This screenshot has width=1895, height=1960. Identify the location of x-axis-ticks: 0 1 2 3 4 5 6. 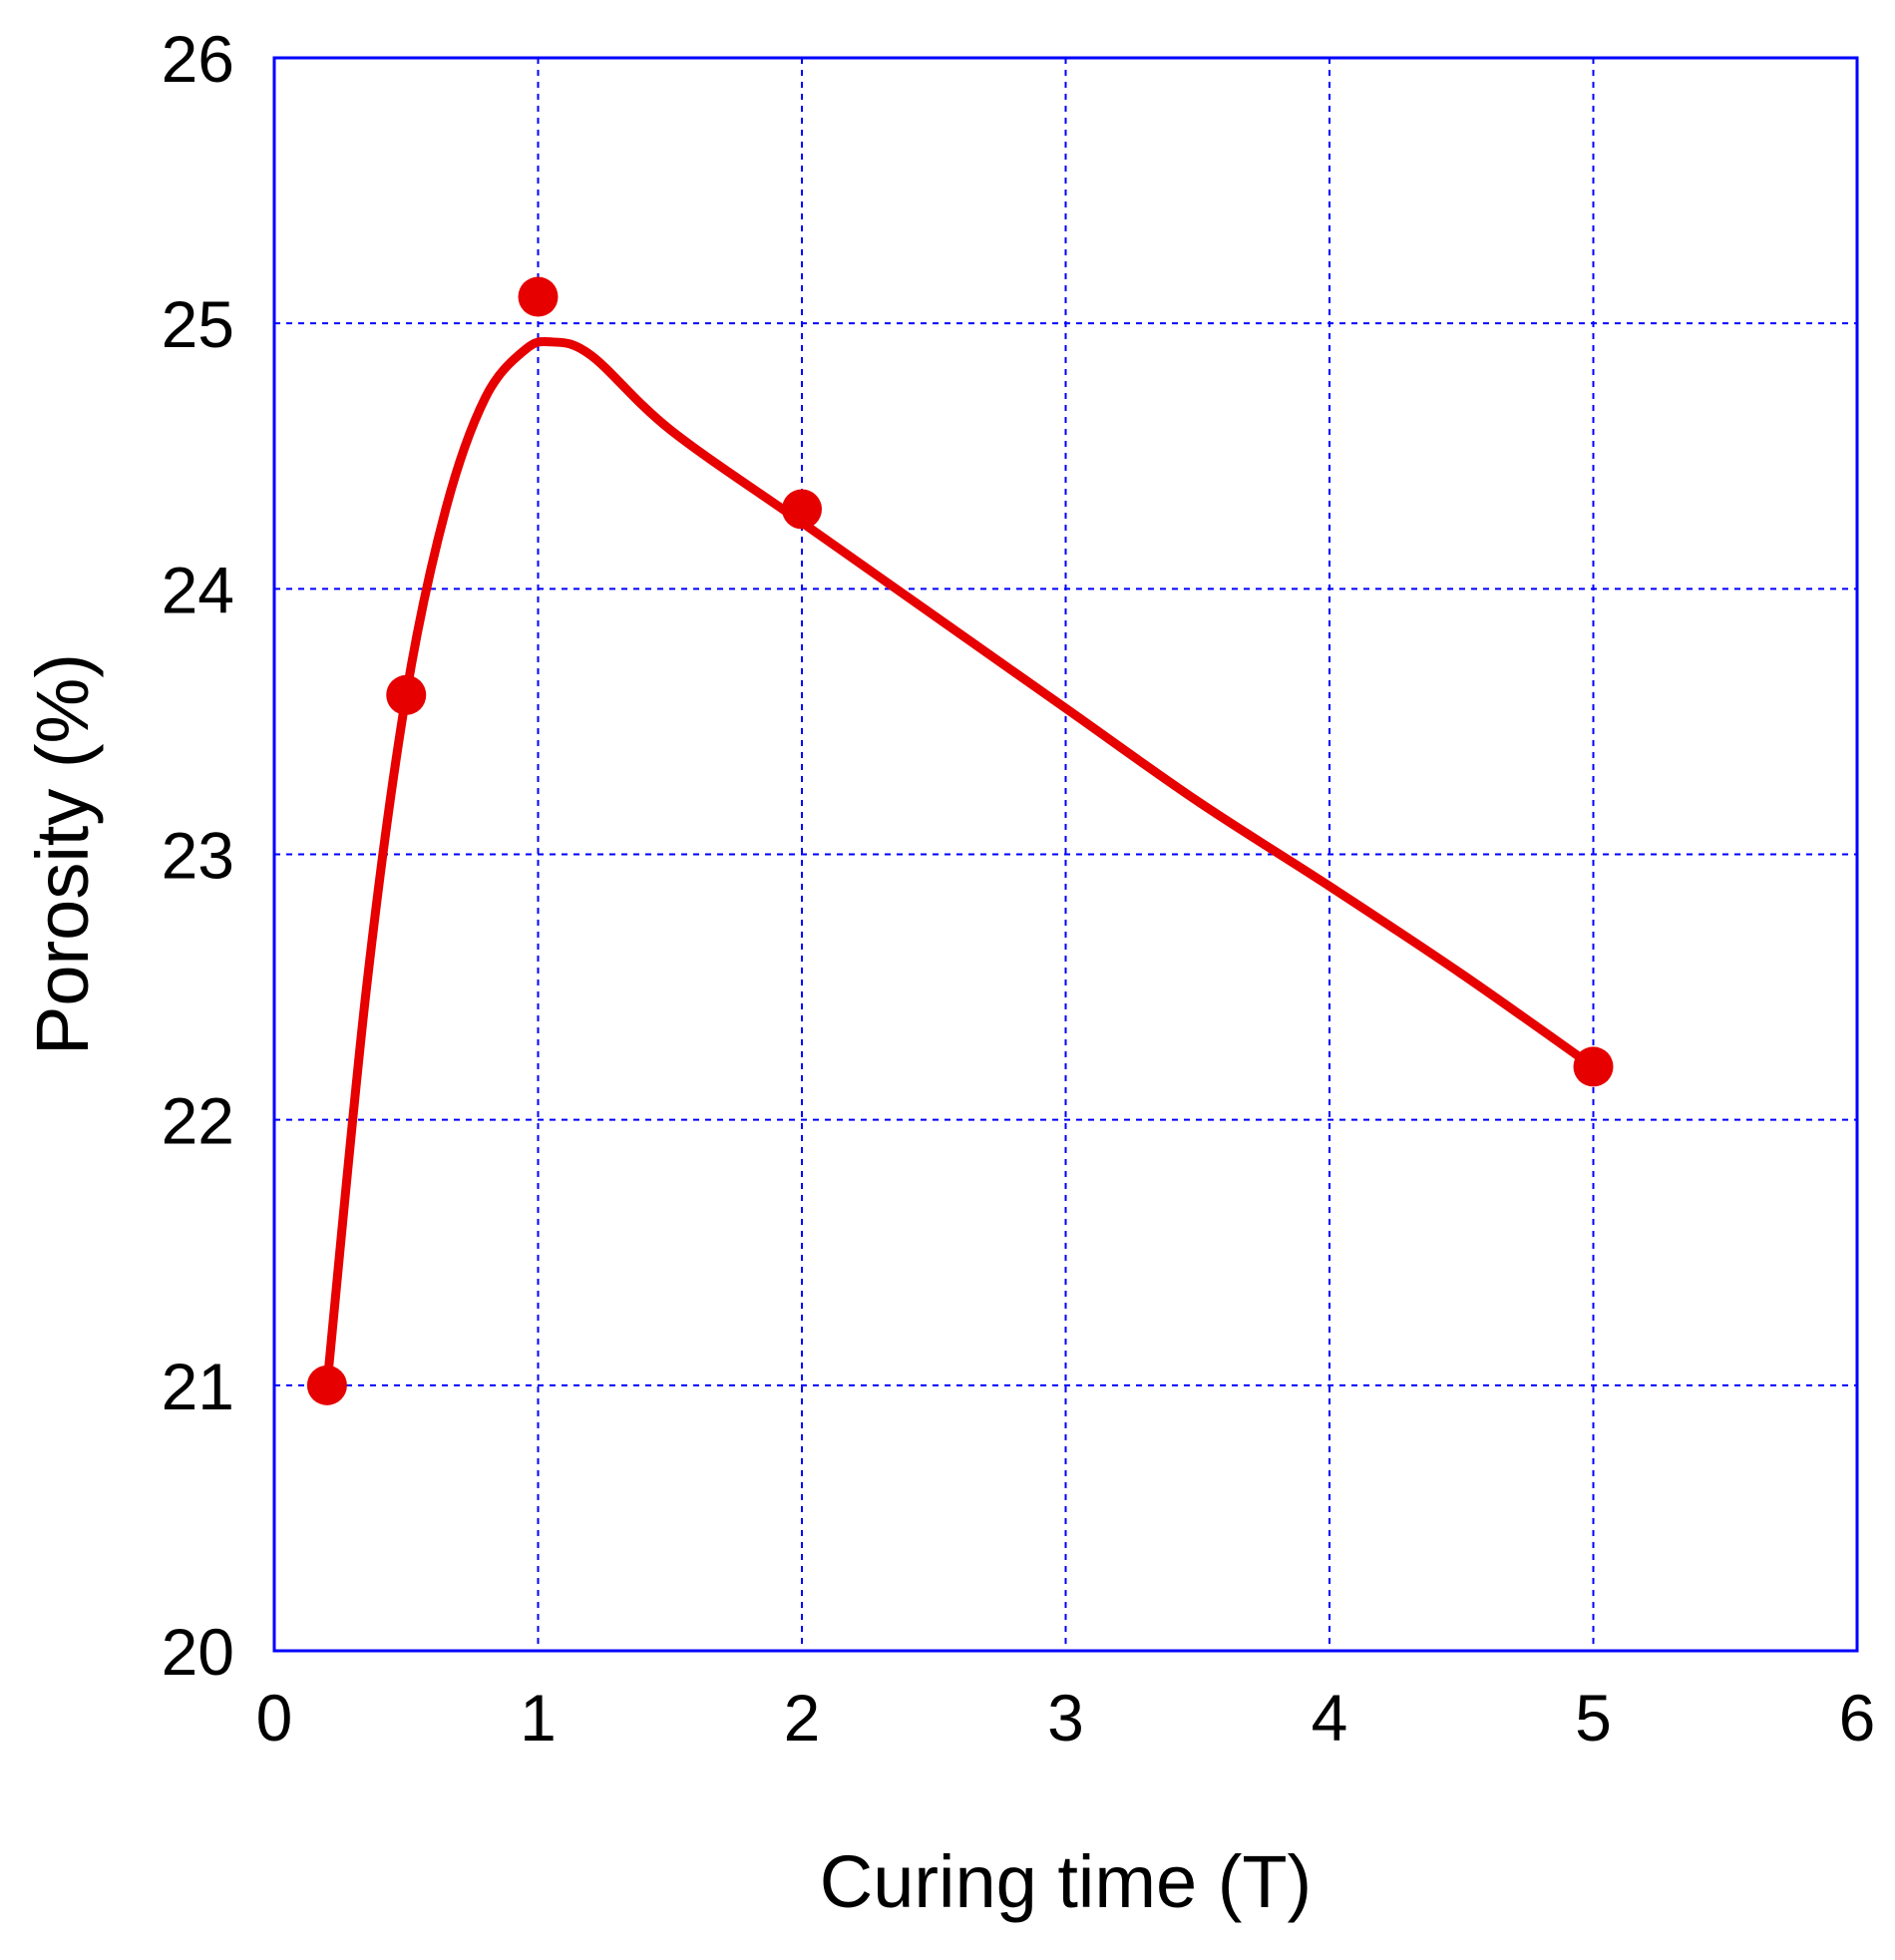
(1066, 1718).